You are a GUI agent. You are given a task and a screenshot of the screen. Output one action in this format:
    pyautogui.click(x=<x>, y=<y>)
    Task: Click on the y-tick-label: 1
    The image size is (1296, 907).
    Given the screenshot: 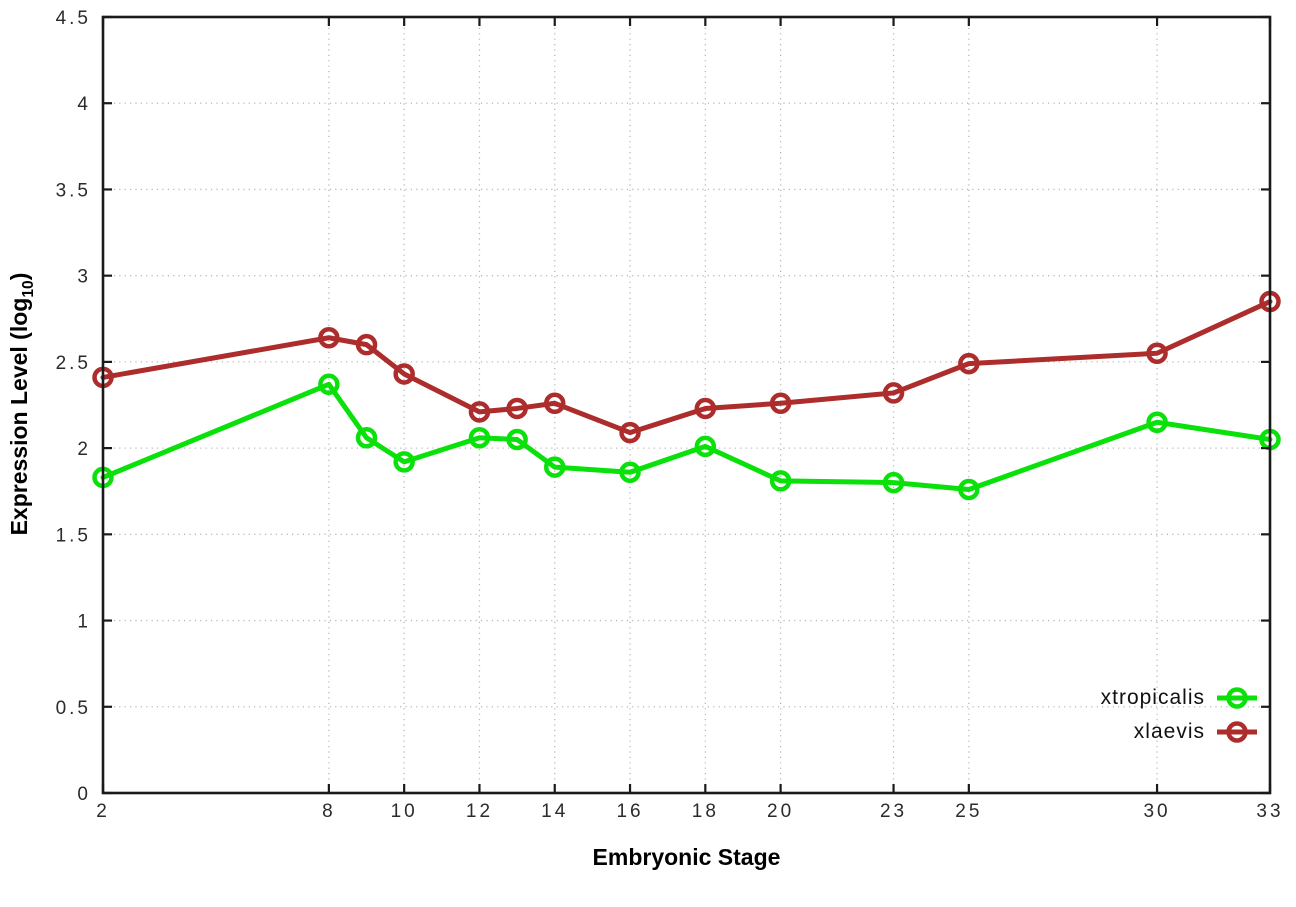 What is the action you would take?
    pyautogui.click(x=84, y=622)
    